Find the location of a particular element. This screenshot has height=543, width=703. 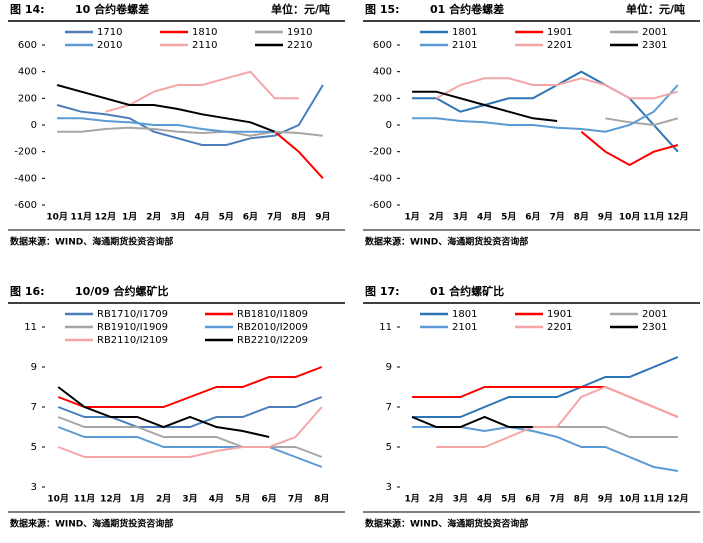

legend-label: 2110 is located at coordinates (204, 45).